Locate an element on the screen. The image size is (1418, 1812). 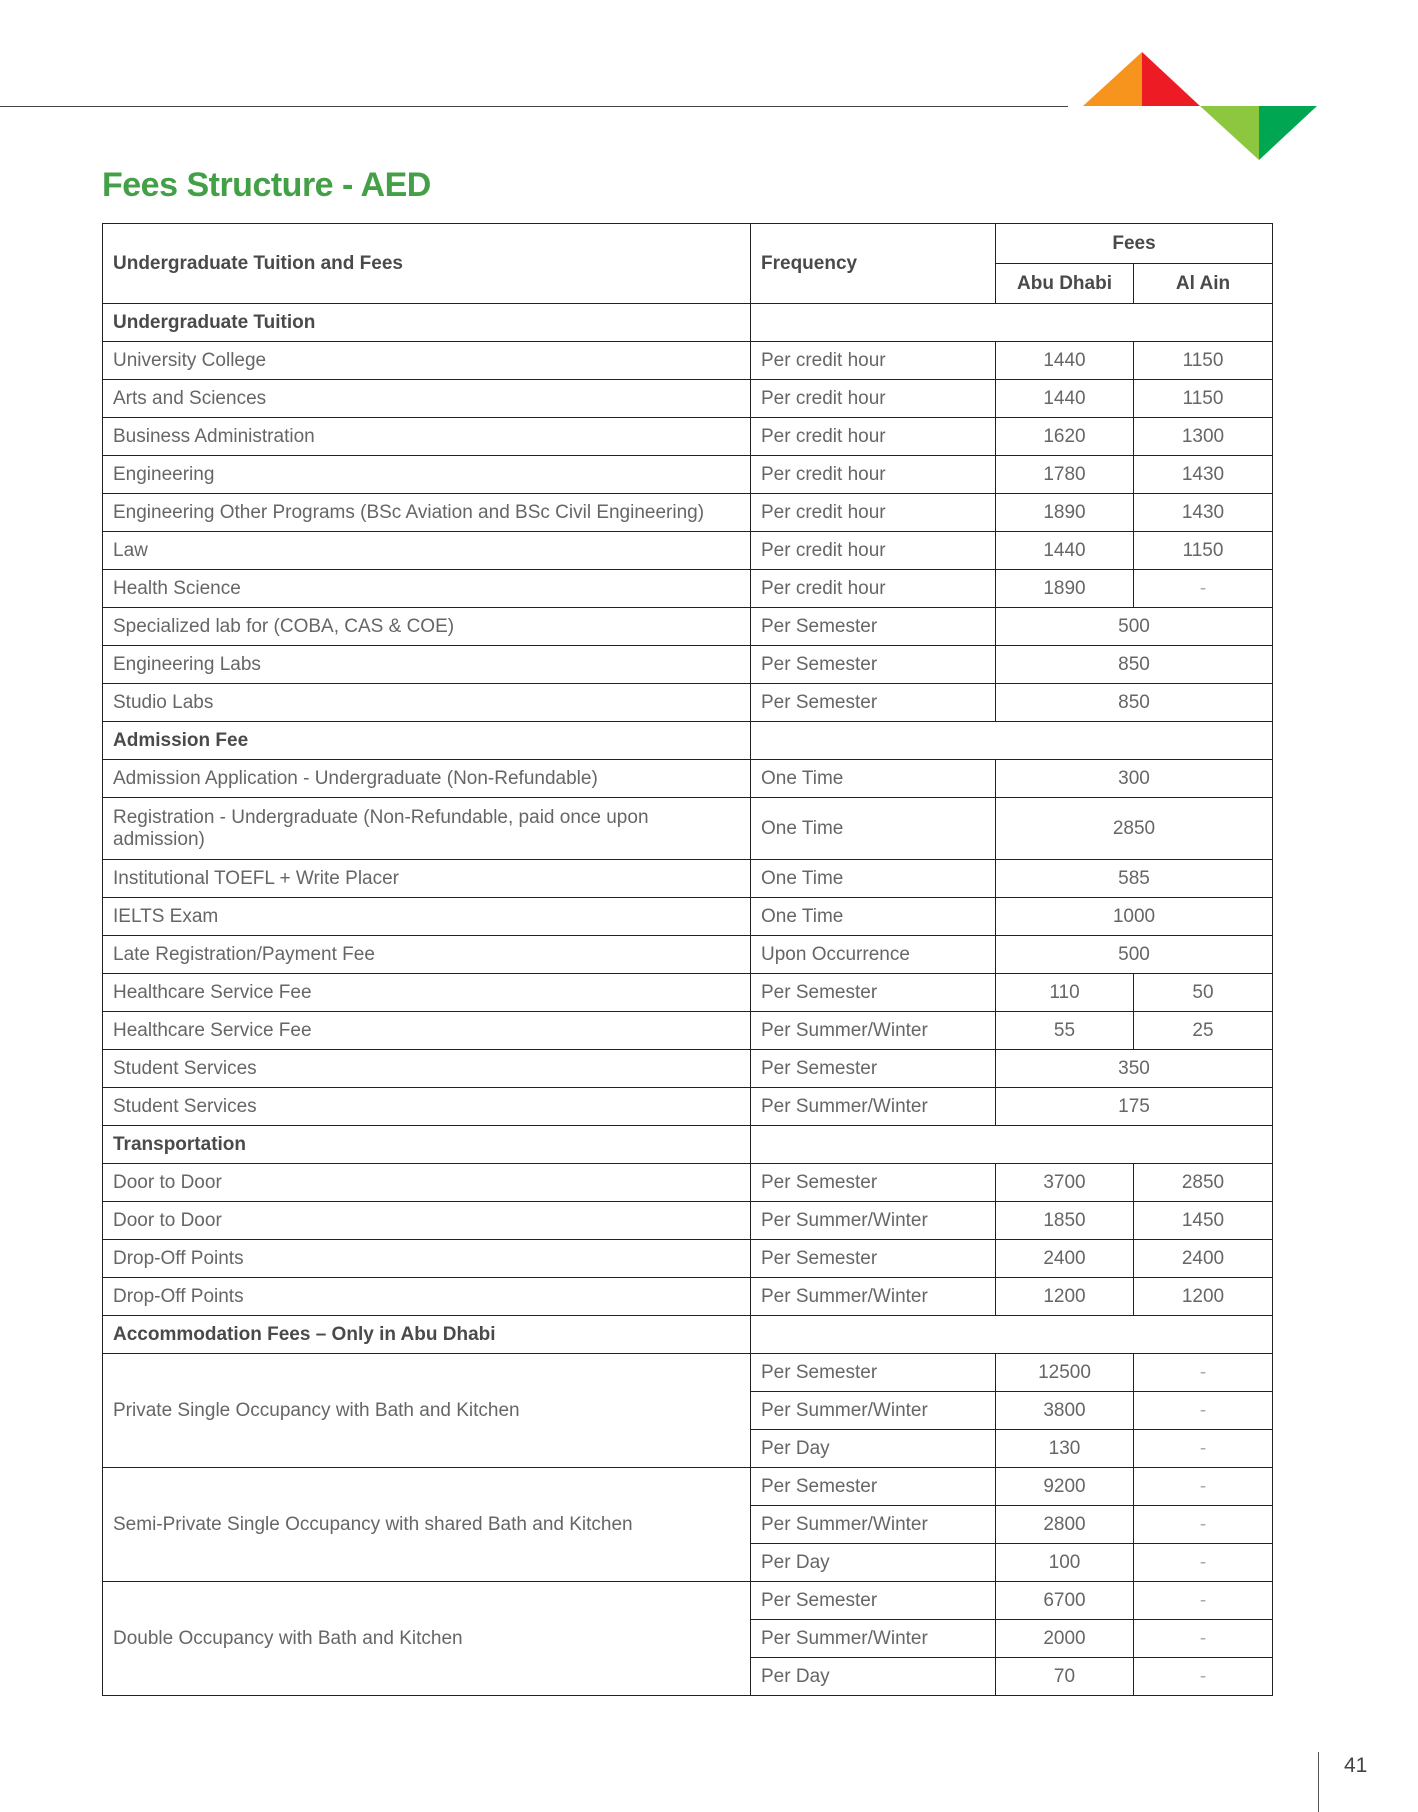
fee-item: Law is located at coordinates (426, 550).